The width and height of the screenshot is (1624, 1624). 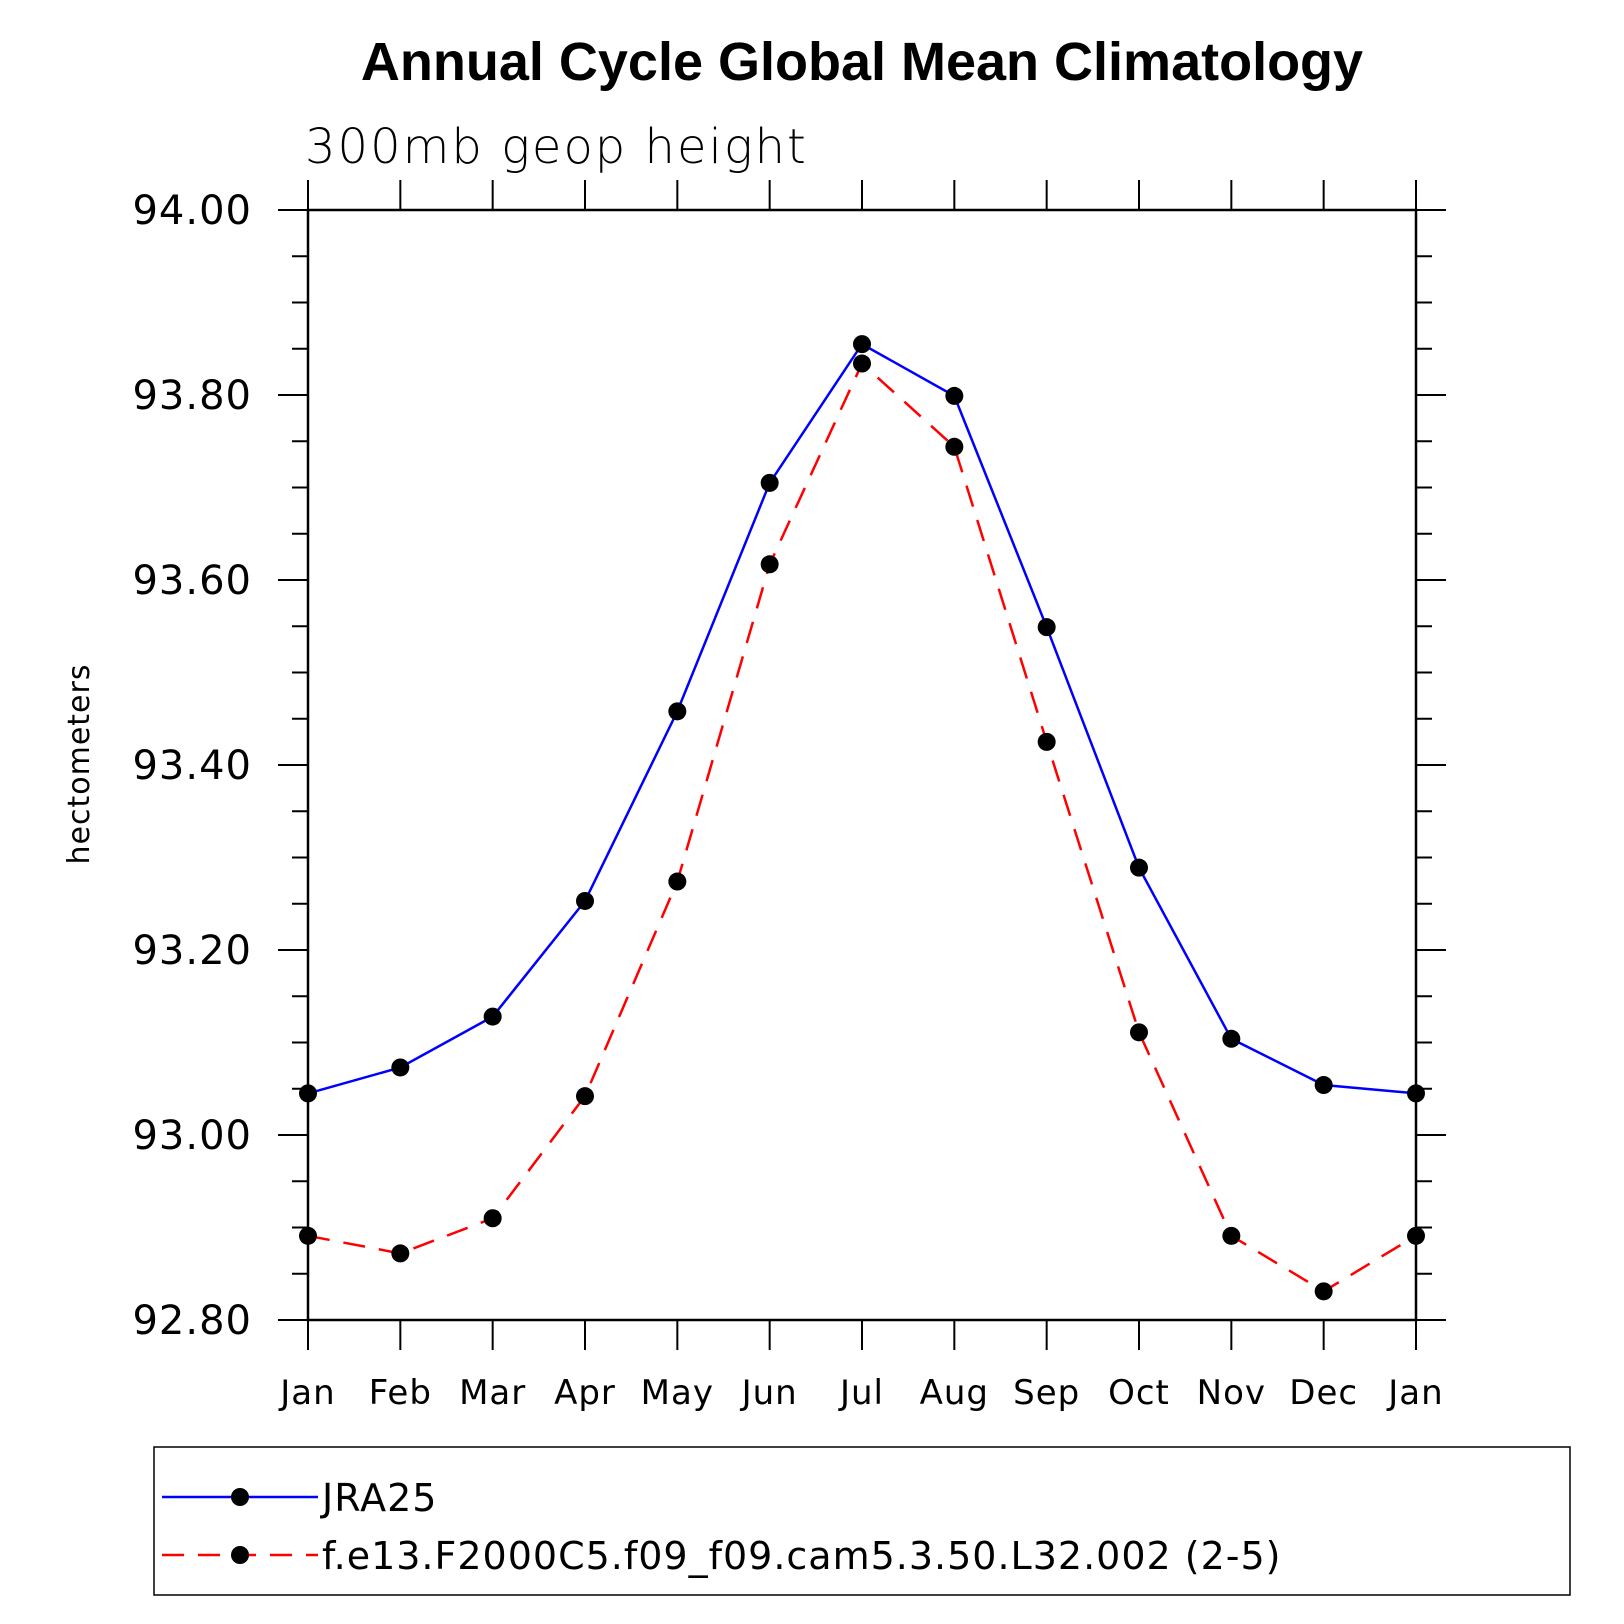 What do you see at coordinates (769, 1393) in the screenshot?
I see `x-tick-label: Jun` at bounding box center [769, 1393].